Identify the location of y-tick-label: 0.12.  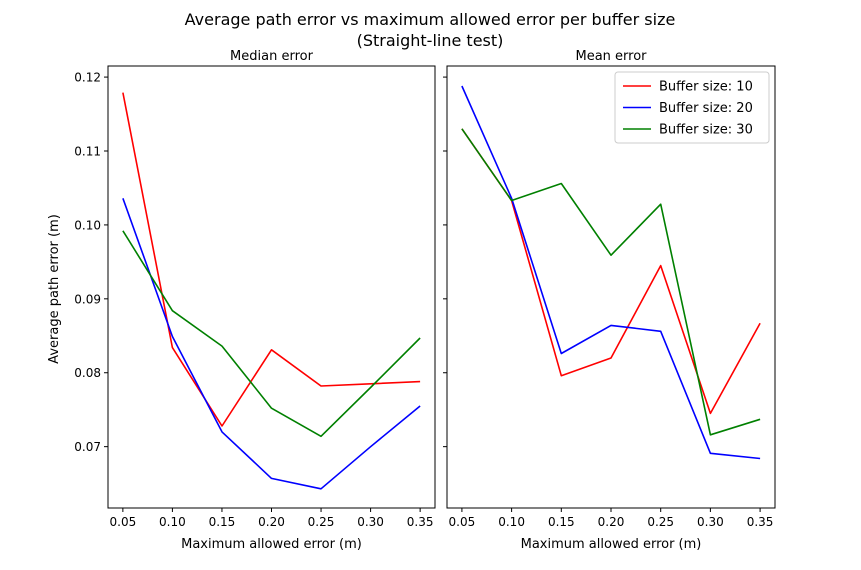
(87, 78).